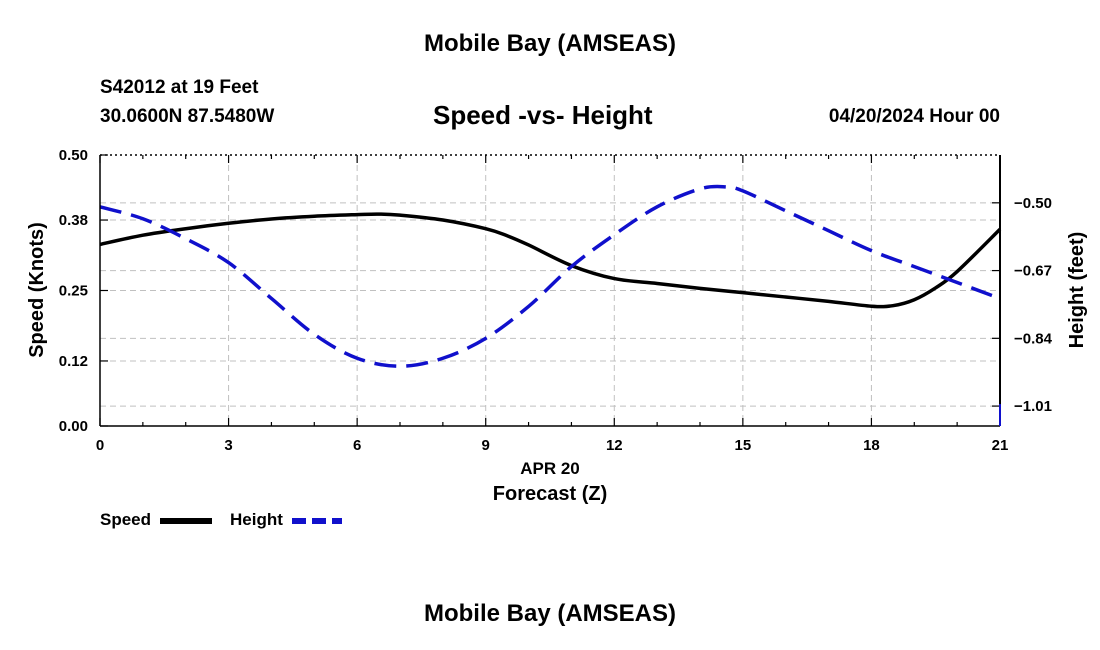  What do you see at coordinates (179, 87) in the screenshot?
I see `station-label: S42012 at 19 Feet` at bounding box center [179, 87].